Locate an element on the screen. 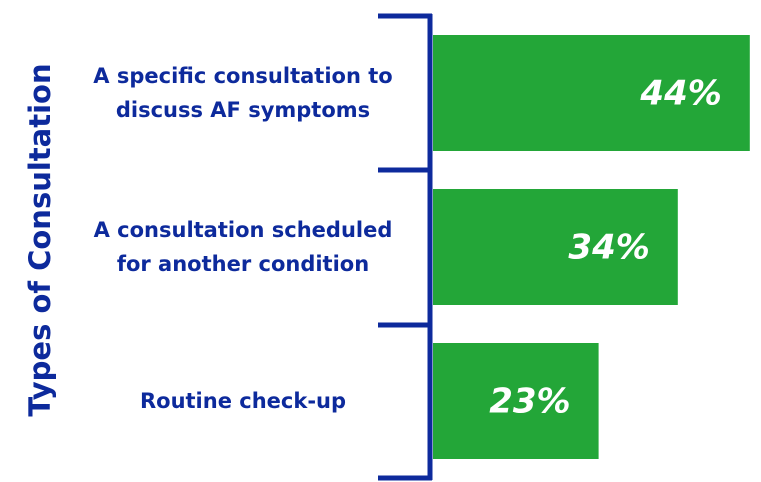 This screenshot has width=761, height=482. axis is located at coordinates (405, 247).